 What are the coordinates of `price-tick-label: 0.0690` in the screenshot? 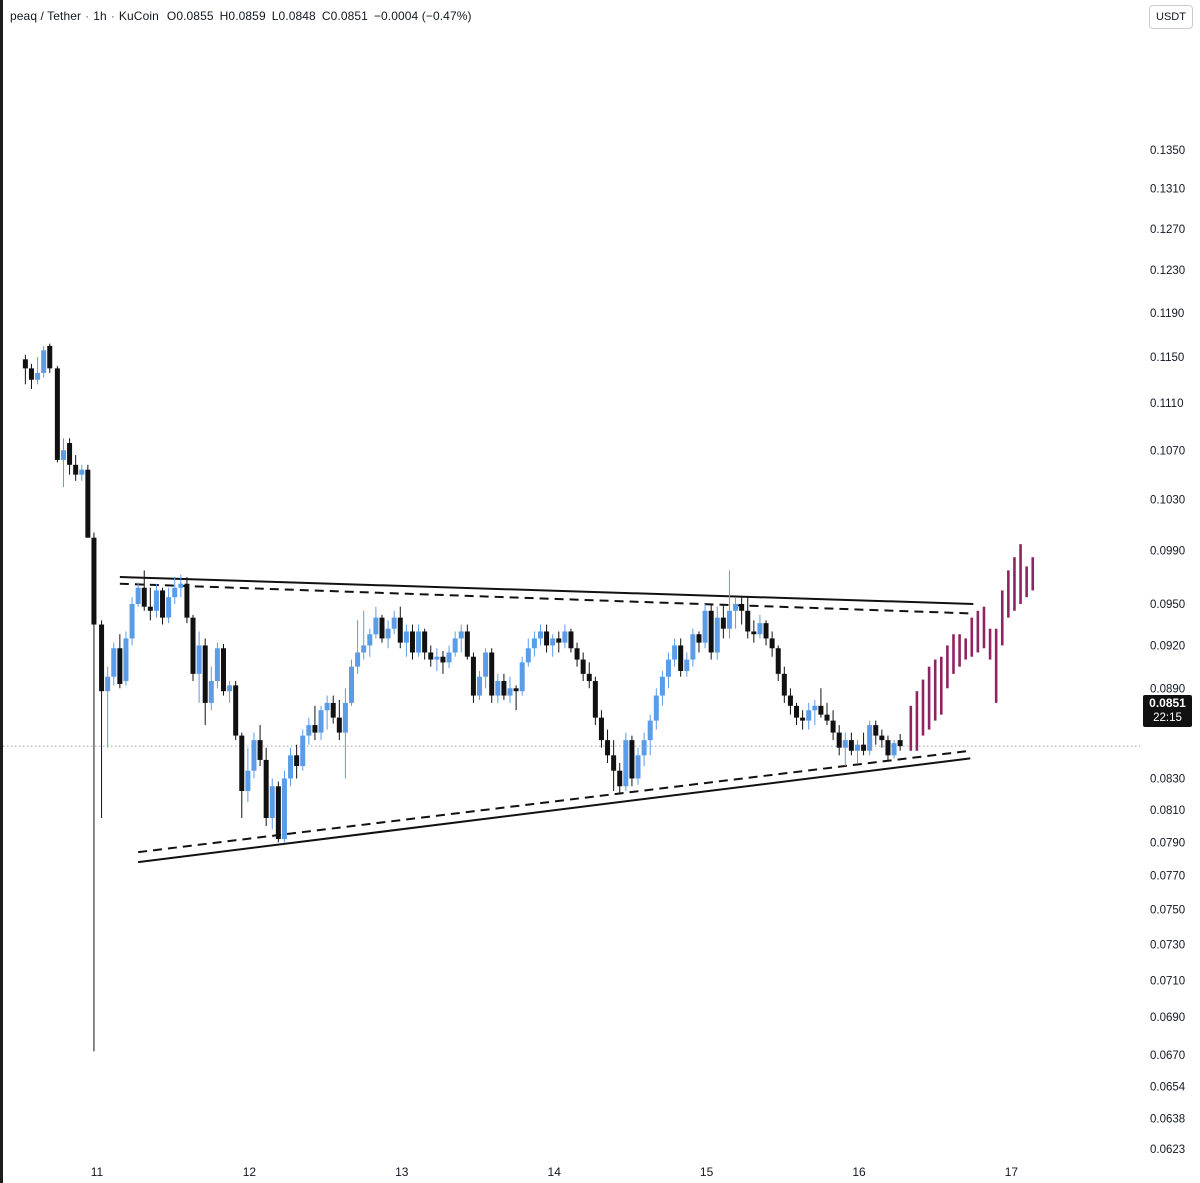 It's located at (1167, 1018).